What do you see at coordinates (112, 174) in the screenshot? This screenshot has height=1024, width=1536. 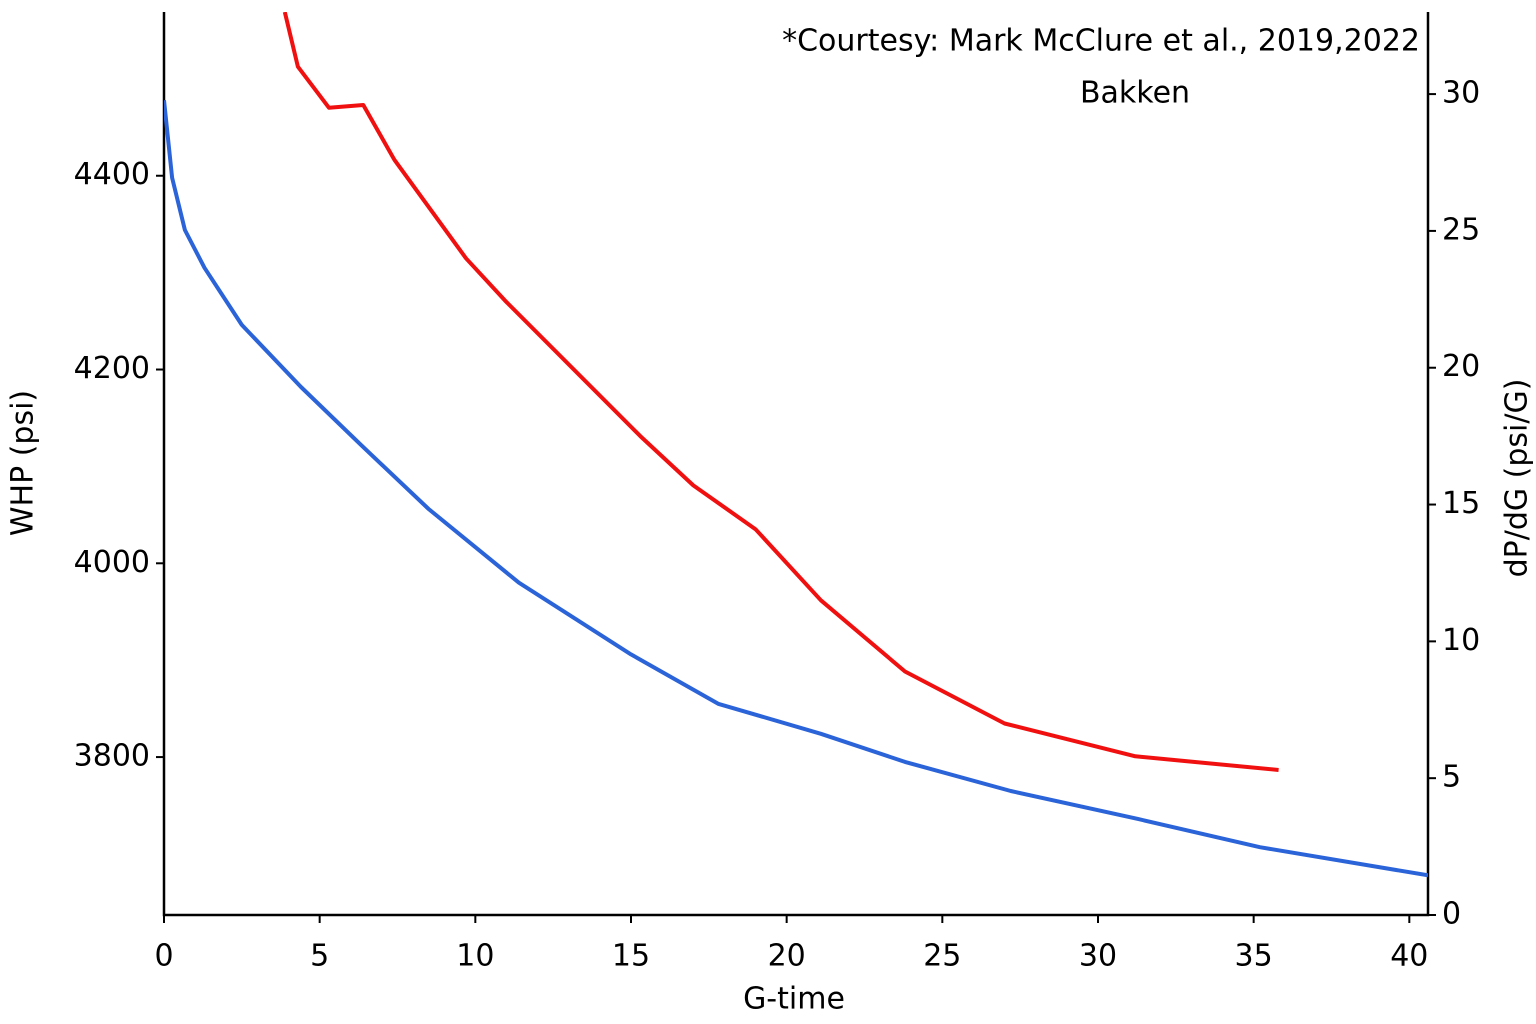 I see `y-tick-label: 4400` at bounding box center [112, 174].